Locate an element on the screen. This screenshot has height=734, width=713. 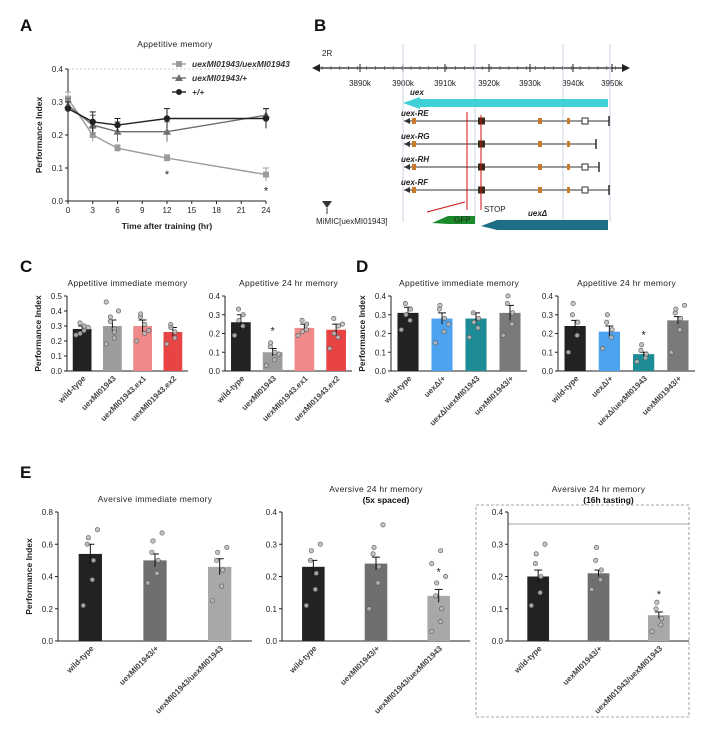
mimic-label: MiMIC[uexMI01943] is located at coordinates (352, 221).